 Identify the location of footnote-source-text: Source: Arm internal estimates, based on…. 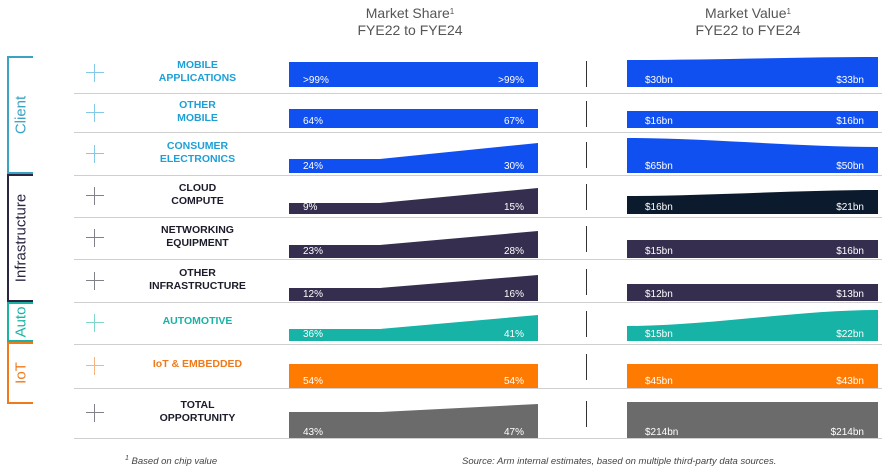
(619, 461).